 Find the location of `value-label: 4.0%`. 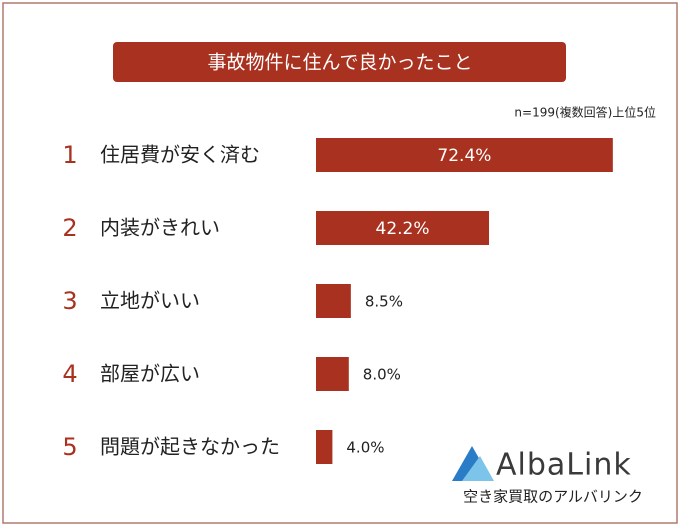

value-label: 4.0% is located at coordinates (365, 448).